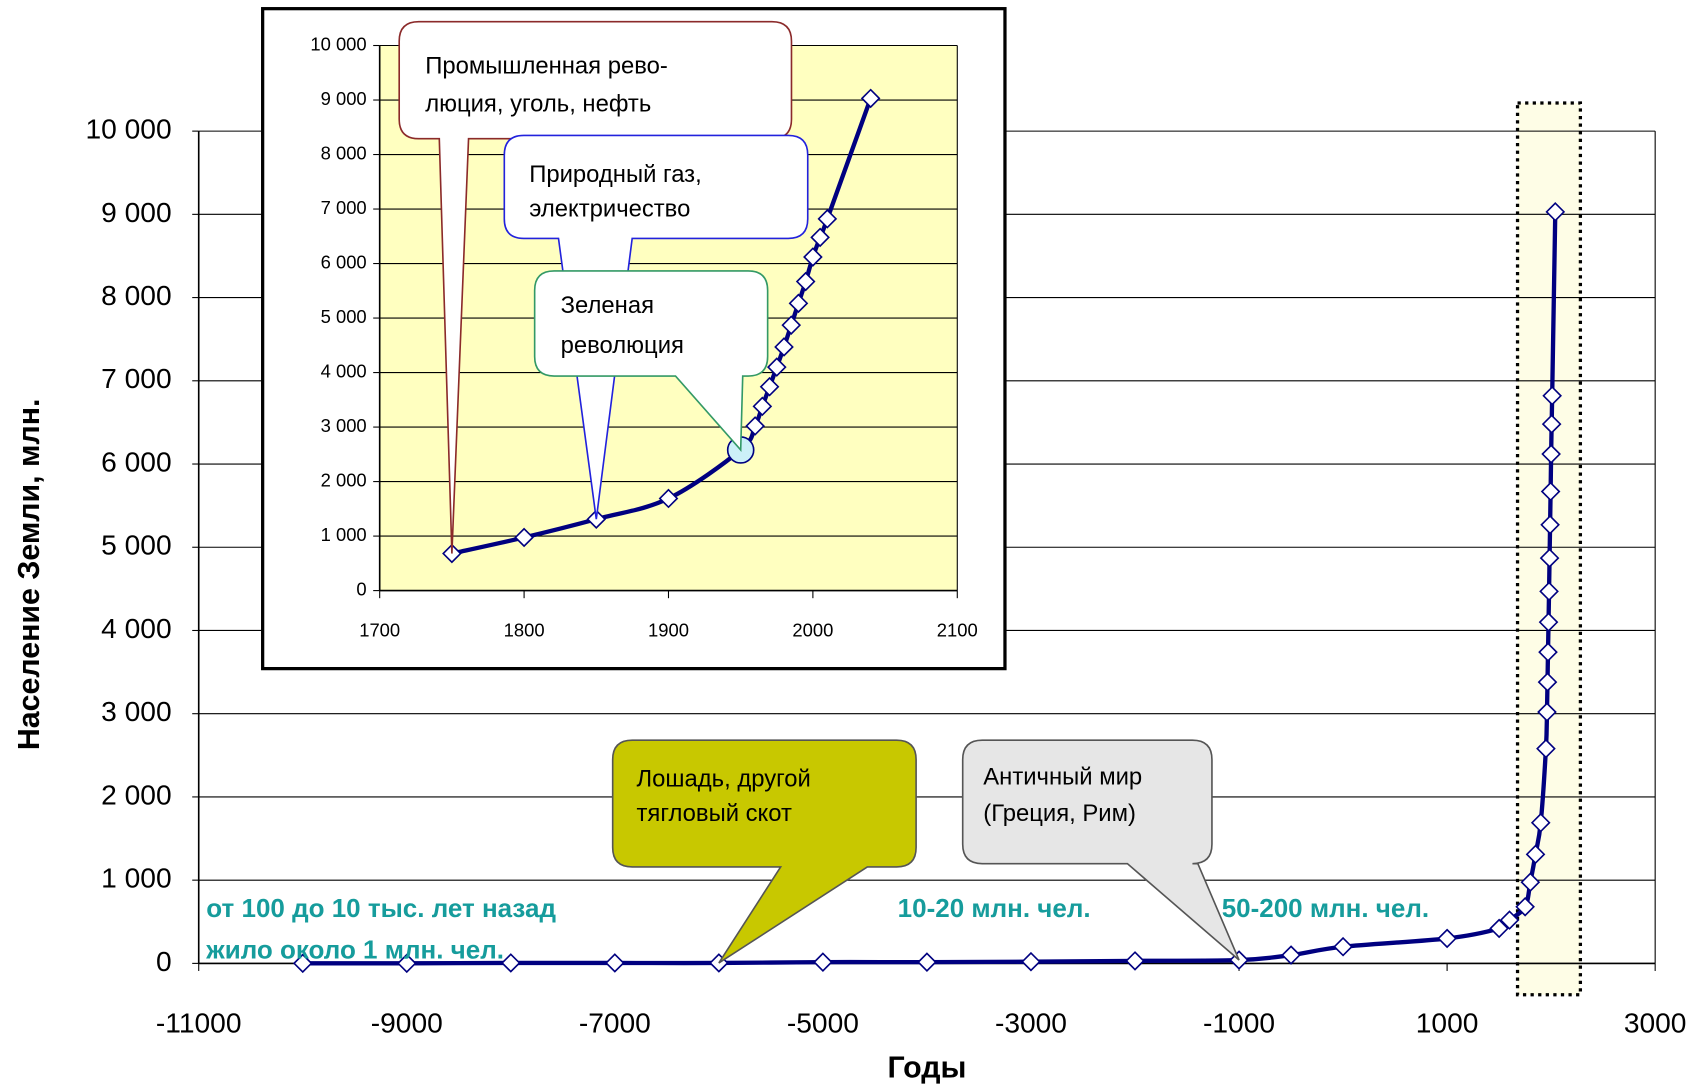 This screenshot has width=1700, height=1088. What do you see at coordinates (994, 908) in the screenshot?
I see `note: 10-20 млн. чел.` at bounding box center [994, 908].